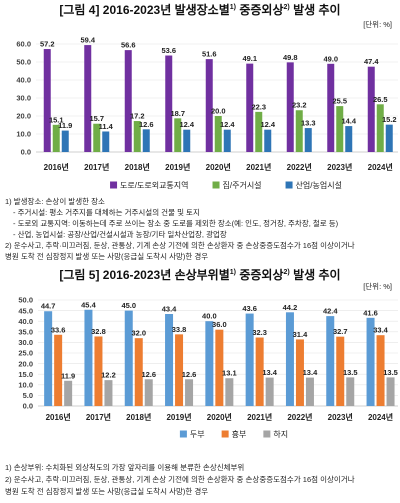 The height and width of the screenshot is (503, 400). What do you see at coordinates (377, 24) in the screenshot?
I see `unit-label: [단위: %]` at bounding box center [377, 24].